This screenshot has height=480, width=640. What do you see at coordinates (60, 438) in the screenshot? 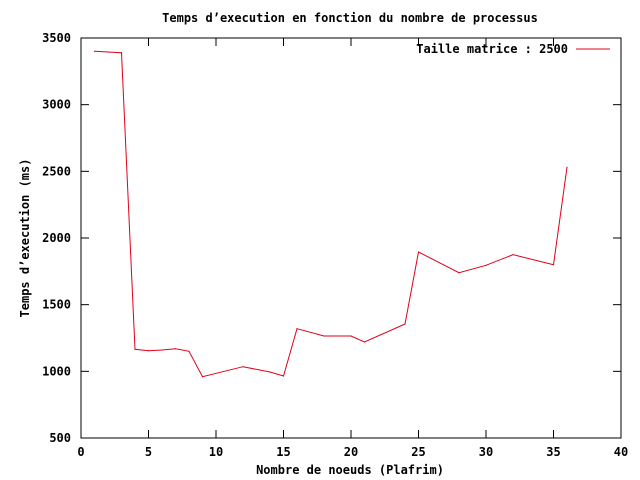
I see `y-tick-label: 500` at bounding box center [60, 438].